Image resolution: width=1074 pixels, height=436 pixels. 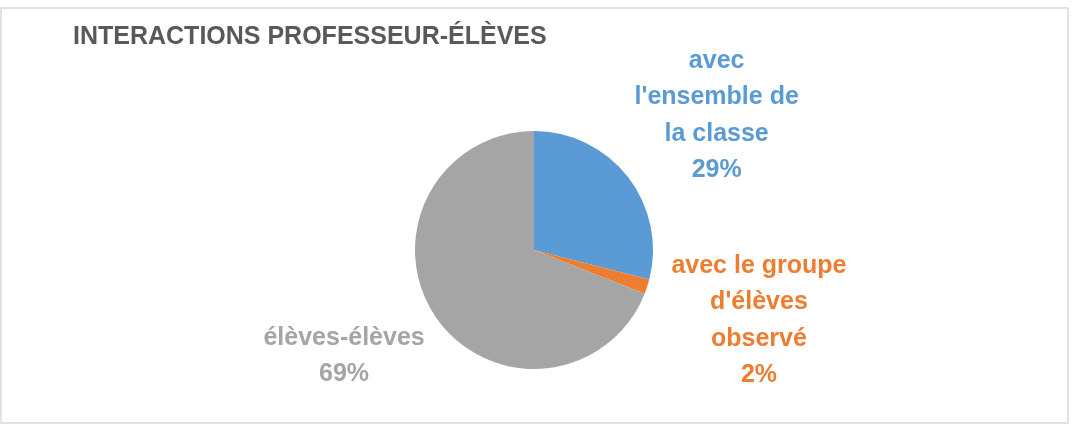 I want to click on data-label: 29%, so click(x=716, y=168).